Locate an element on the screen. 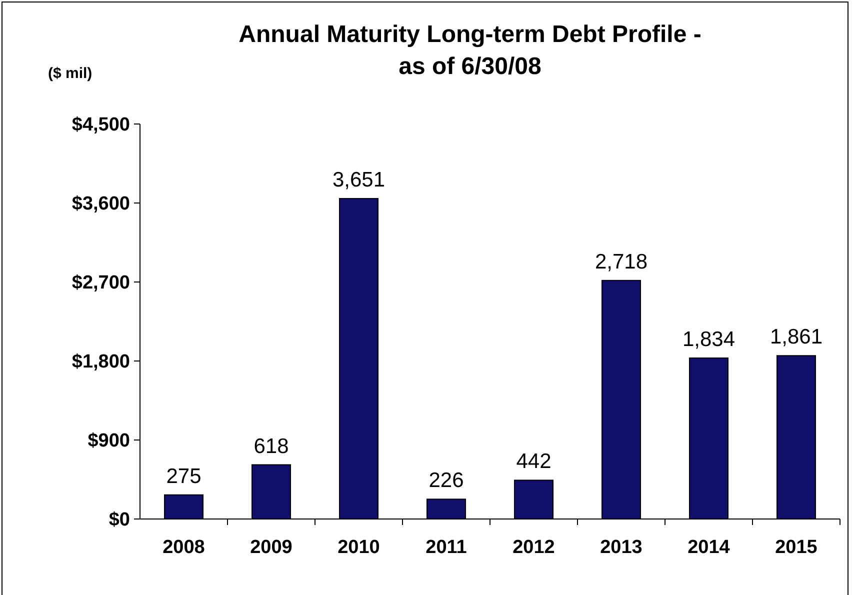 The height and width of the screenshot is (595, 864). y-tick-label: $900 is located at coordinates (109, 441).